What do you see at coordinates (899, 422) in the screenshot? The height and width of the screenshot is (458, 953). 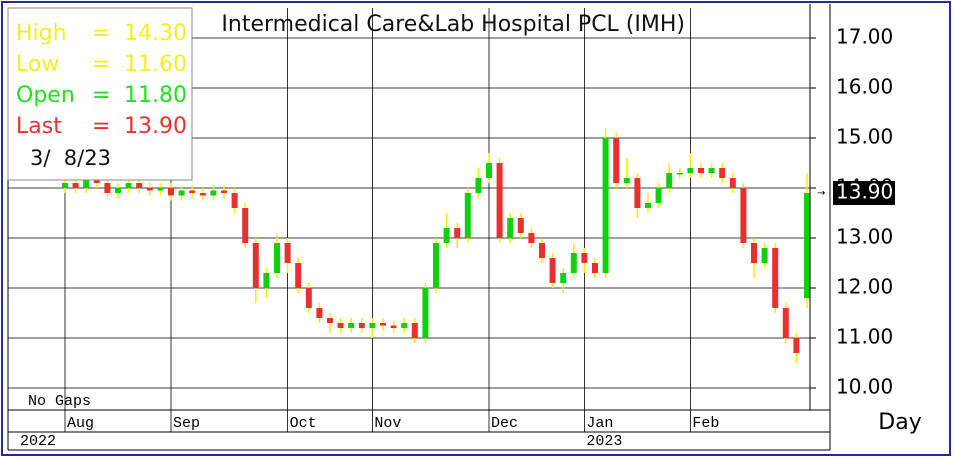 I see `period-label: Day` at bounding box center [899, 422].